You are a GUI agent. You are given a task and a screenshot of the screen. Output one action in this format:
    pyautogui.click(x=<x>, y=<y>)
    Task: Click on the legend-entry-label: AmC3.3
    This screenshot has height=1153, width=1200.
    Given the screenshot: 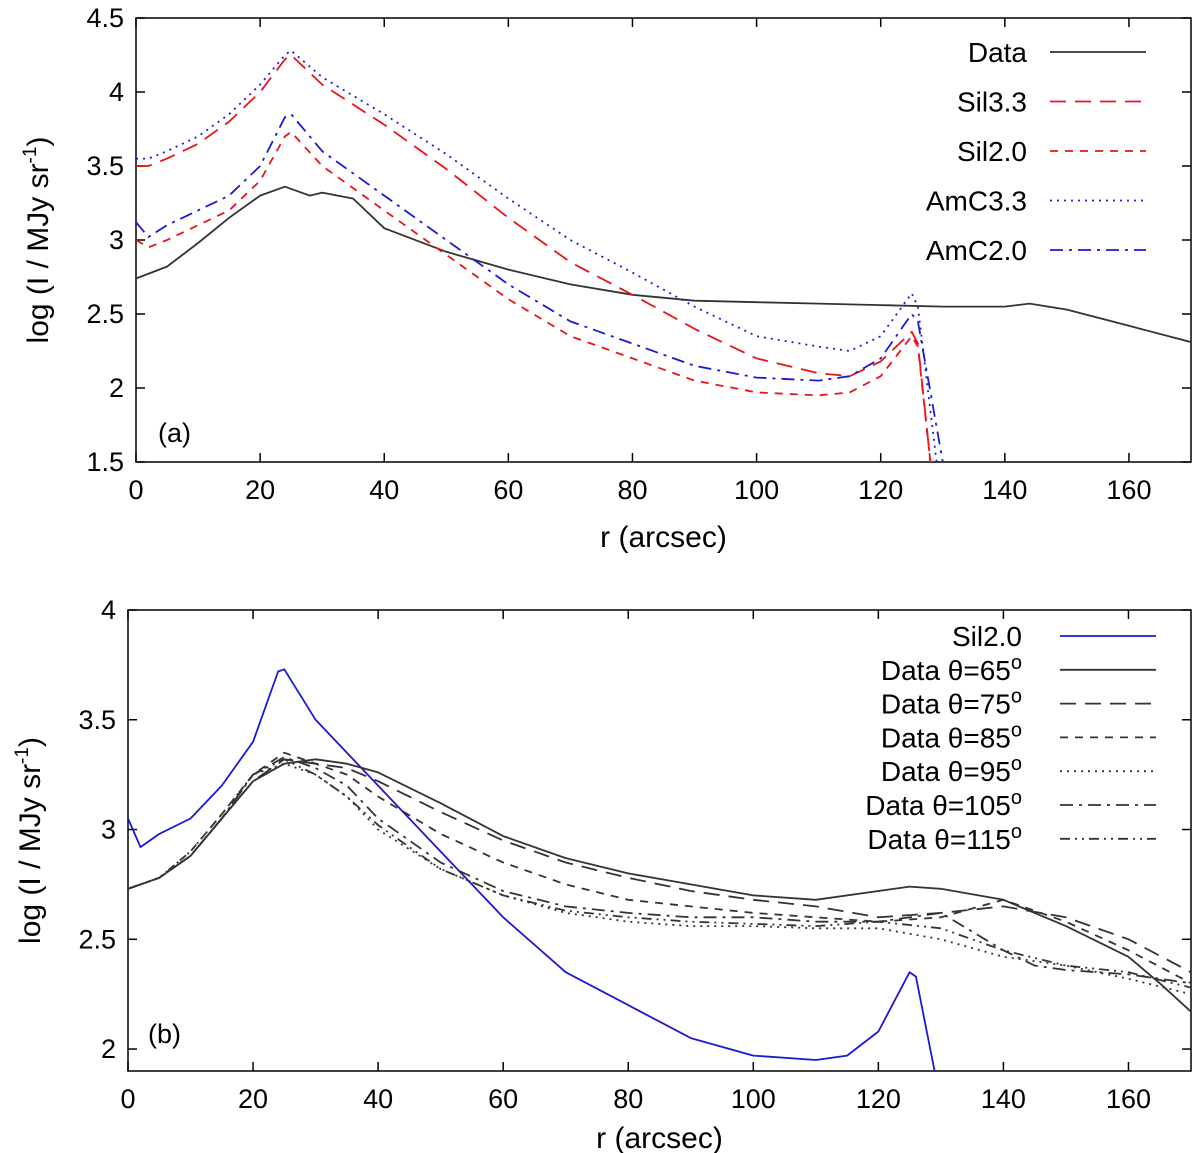 What is the action you would take?
    pyautogui.click(x=976, y=201)
    